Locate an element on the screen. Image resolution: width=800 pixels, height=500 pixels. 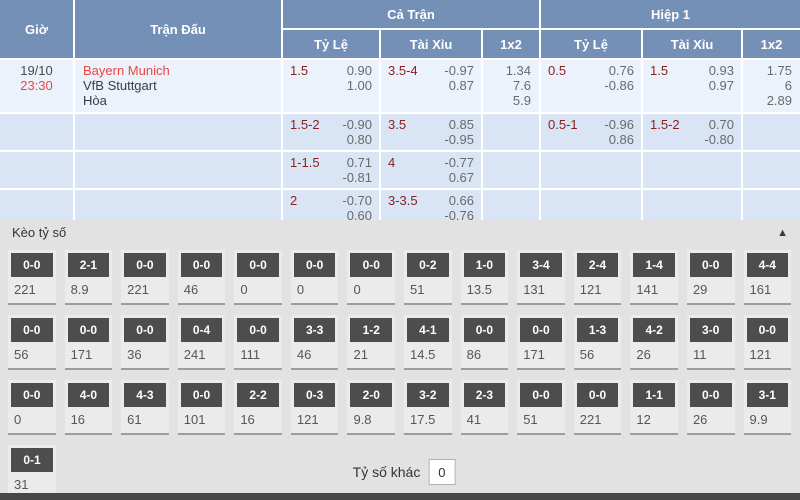
score-odds-cell: 1-0 13.5 is located at coordinates (484, 277).